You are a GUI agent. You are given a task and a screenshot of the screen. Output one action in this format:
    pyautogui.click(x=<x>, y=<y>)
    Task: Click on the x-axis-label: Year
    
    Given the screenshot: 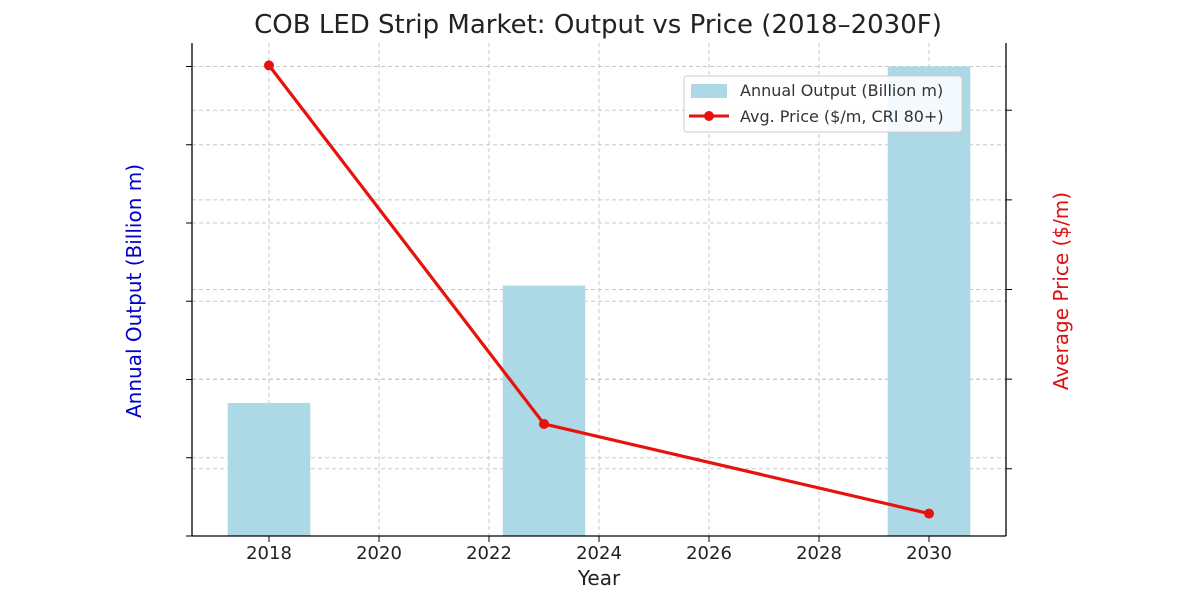 What is the action you would take?
    pyautogui.click(x=599, y=578)
    